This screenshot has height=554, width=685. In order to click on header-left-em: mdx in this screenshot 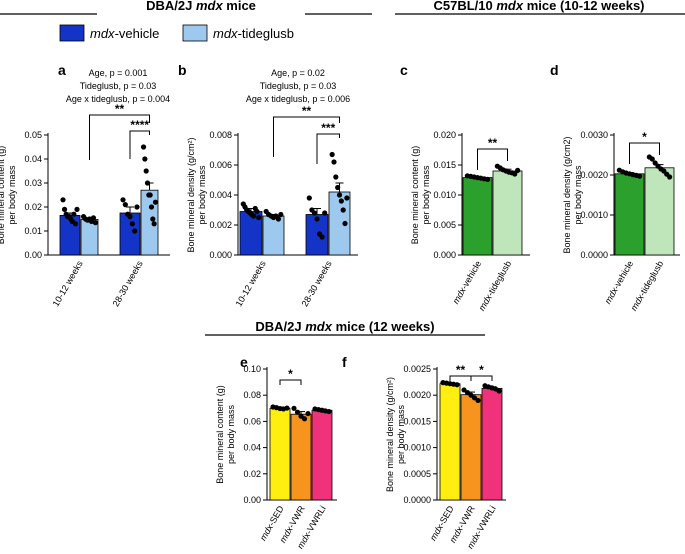, I will do `click(210, 6)`.